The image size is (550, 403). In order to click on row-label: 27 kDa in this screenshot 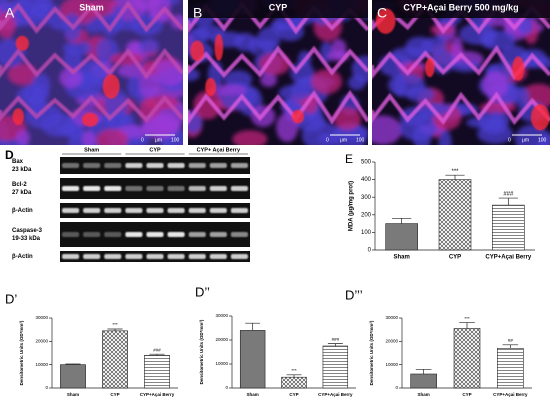, I will do `click(22, 193)`.